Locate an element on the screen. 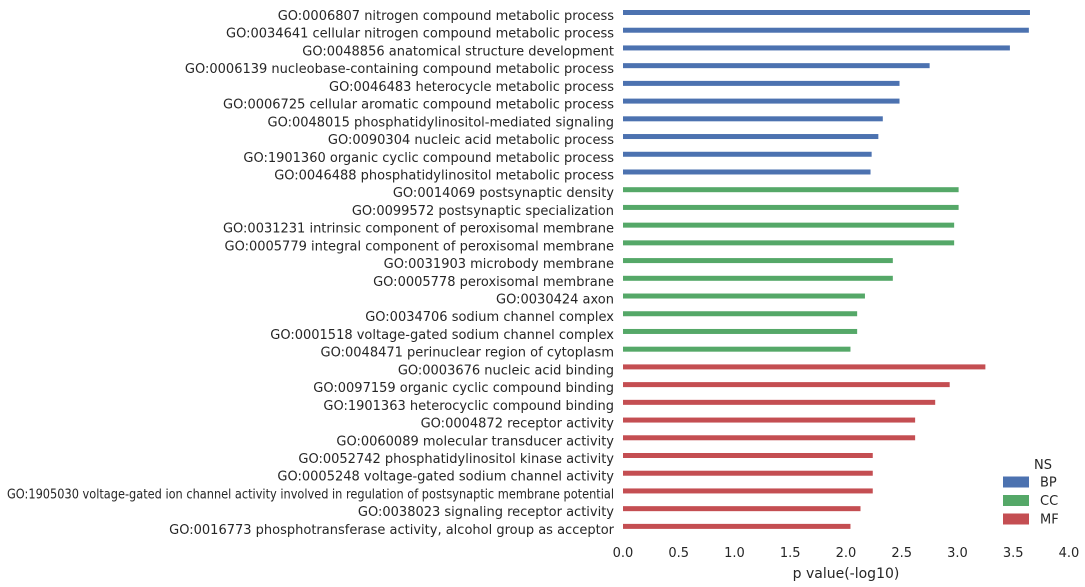 The height and width of the screenshot is (587, 1085). x-tick-label: 2.5 is located at coordinates (901, 553).